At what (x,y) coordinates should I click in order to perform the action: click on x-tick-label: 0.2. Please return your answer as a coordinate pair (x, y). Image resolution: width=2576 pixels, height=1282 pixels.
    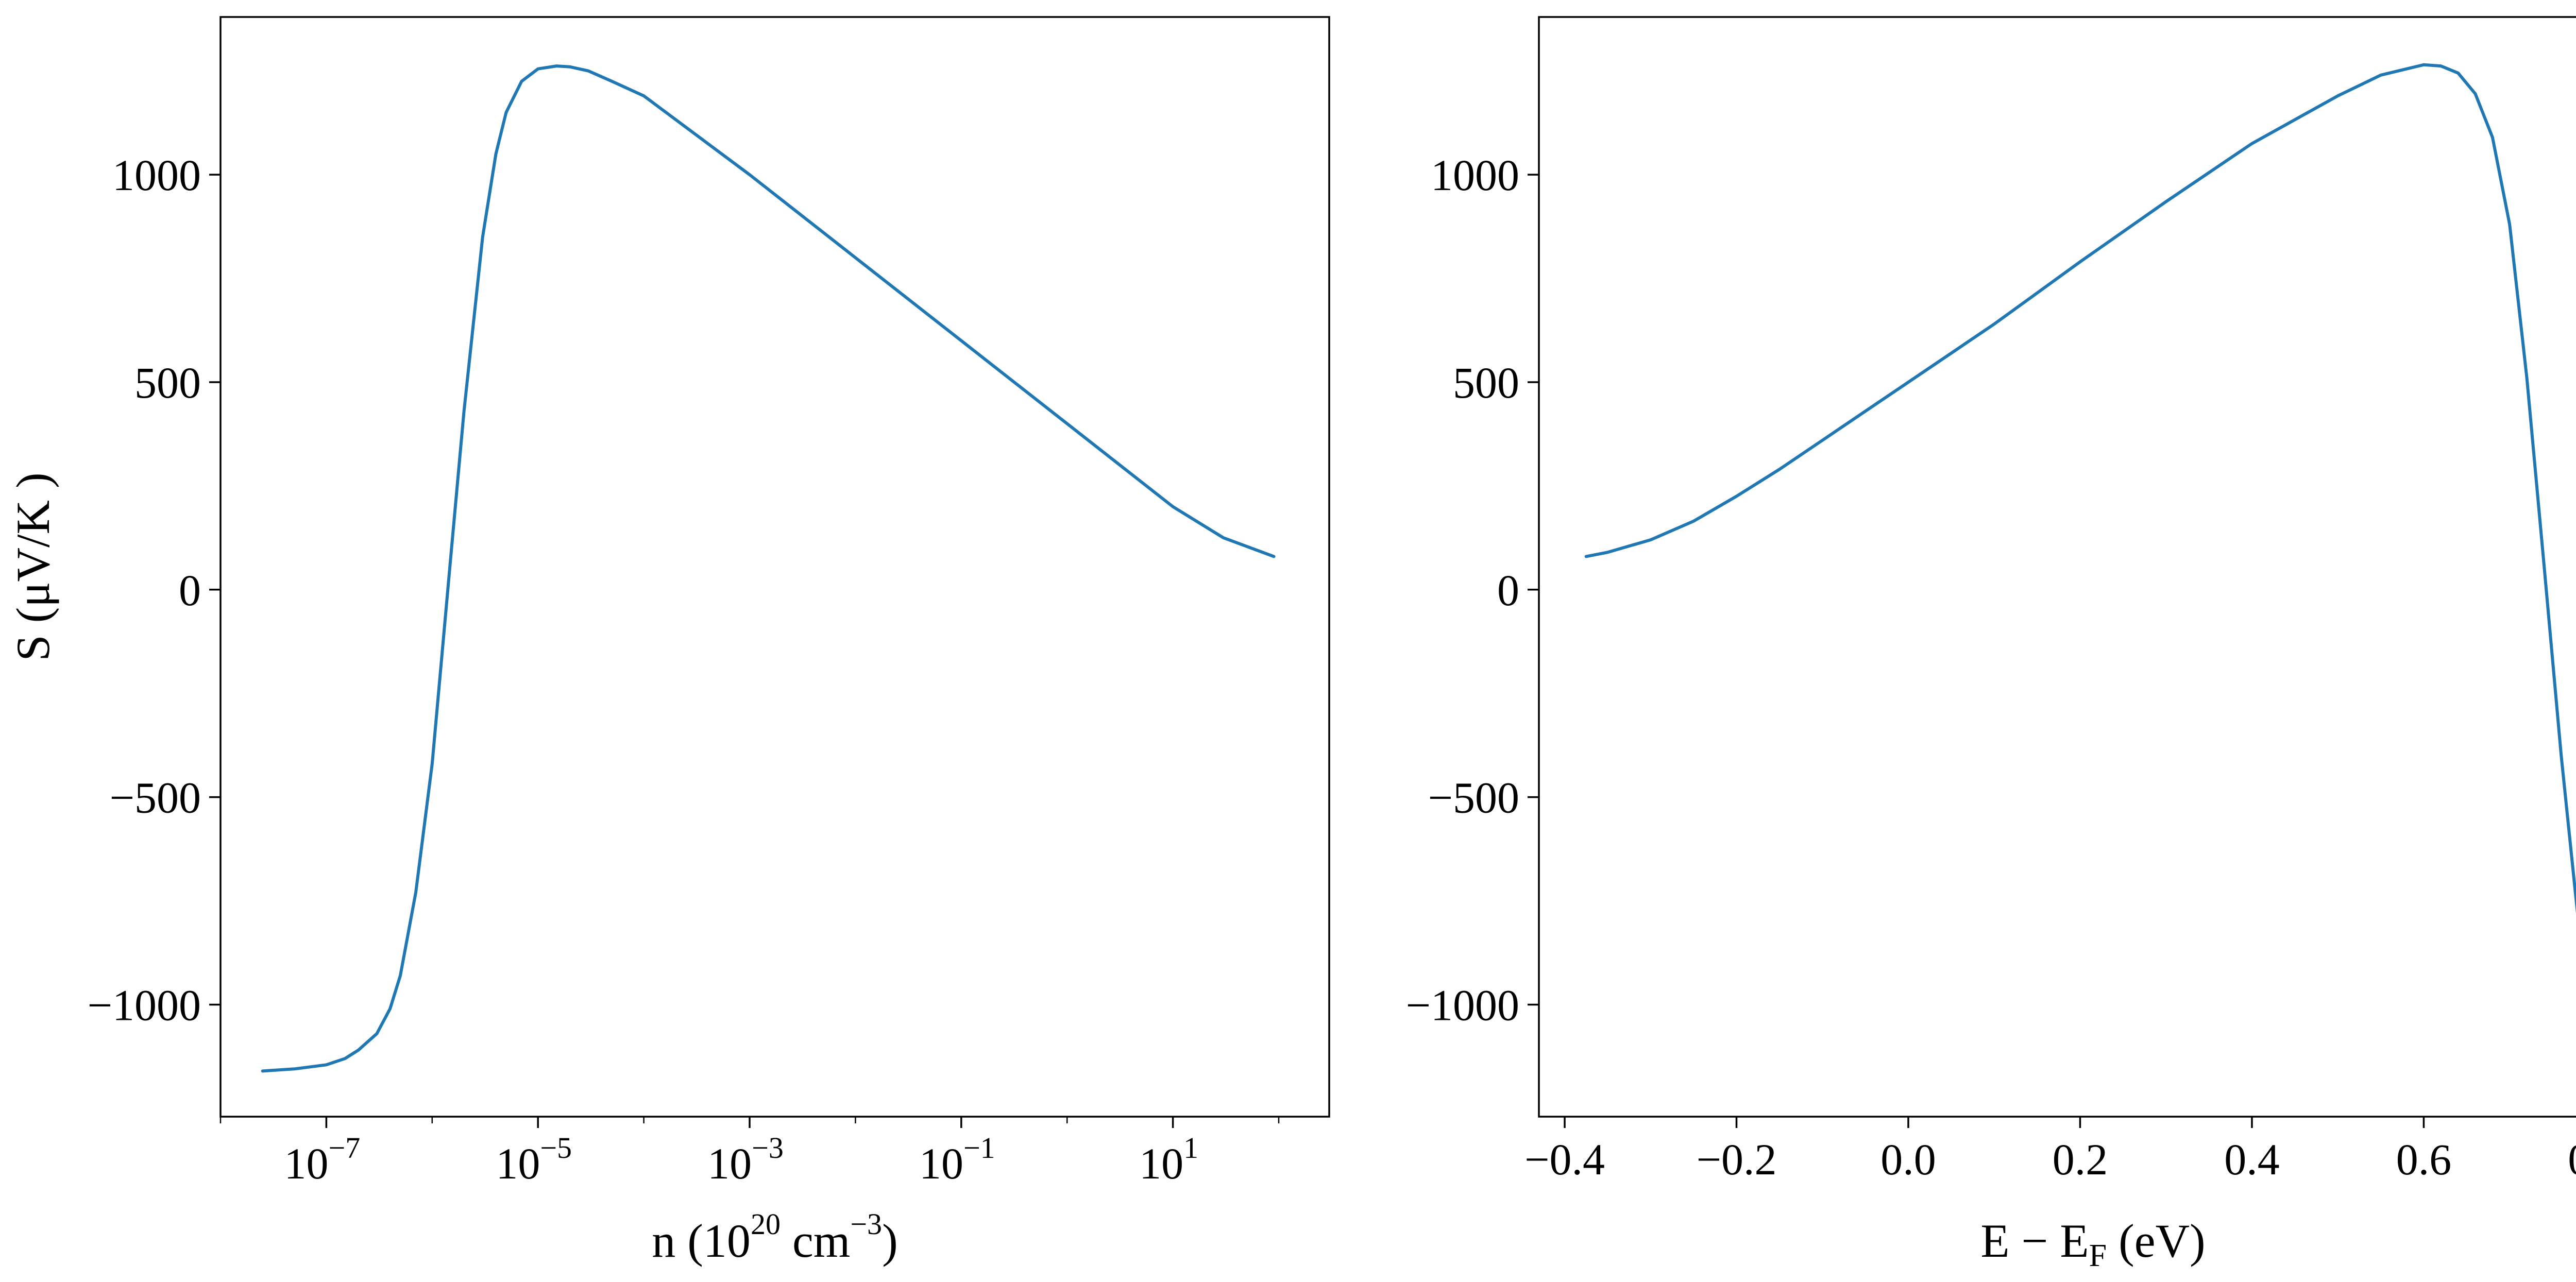
    Looking at the image, I should click on (2080, 1159).